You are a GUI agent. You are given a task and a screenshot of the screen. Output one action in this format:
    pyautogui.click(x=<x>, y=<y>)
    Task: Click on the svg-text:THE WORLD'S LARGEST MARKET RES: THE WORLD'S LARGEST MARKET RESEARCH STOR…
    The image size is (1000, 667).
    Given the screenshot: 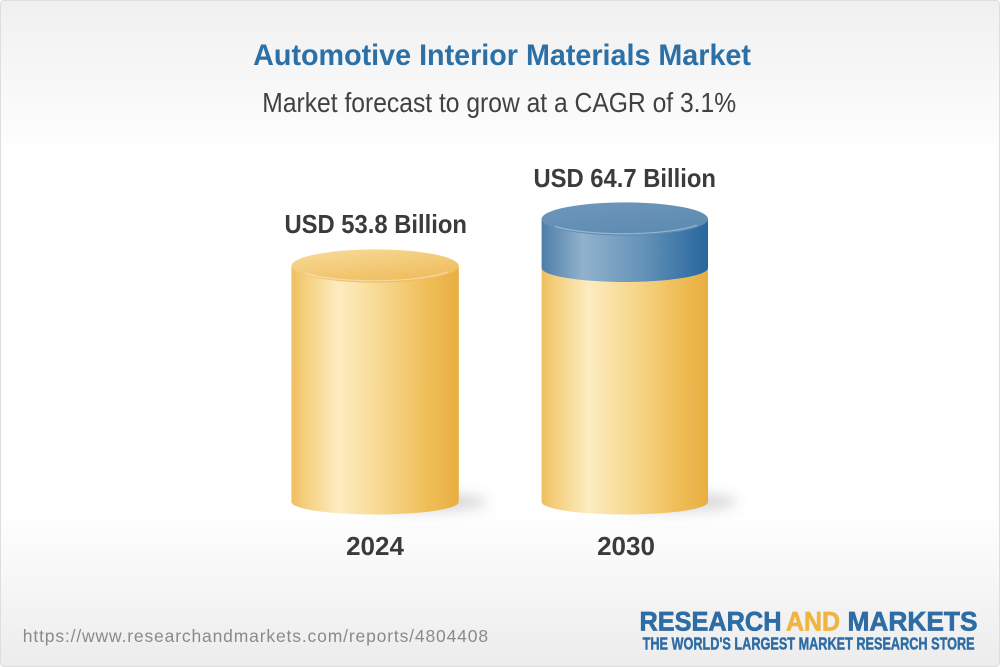 What is the action you would take?
    pyautogui.click(x=809, y=644)
    